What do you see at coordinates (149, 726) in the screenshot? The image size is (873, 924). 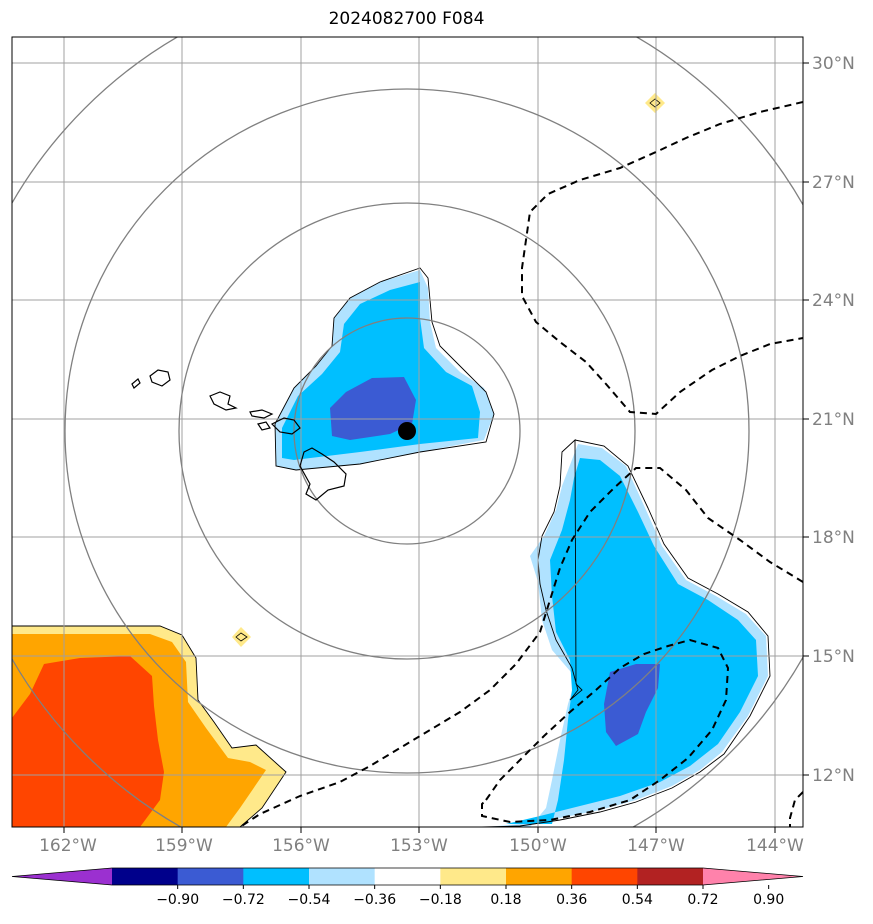 I see `southwest-positive-anomaly` at bounding box center [149, 726].